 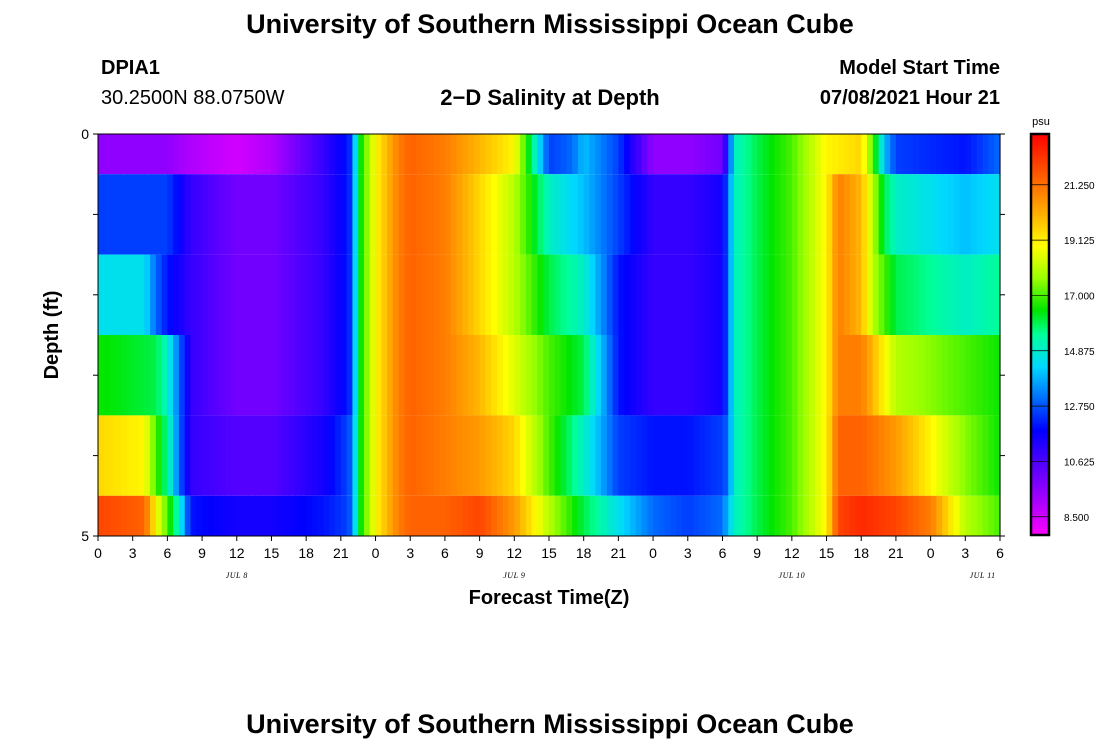 I want to click on x-tick-label: 6, so click(x=445, y=553).